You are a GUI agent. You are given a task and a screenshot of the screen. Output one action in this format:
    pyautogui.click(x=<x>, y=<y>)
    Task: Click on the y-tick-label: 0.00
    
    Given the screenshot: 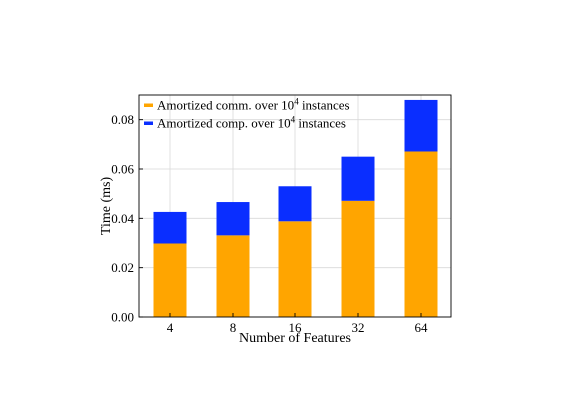 What is the action you would take?
    pyautogui.click(x=122, y=317)
    